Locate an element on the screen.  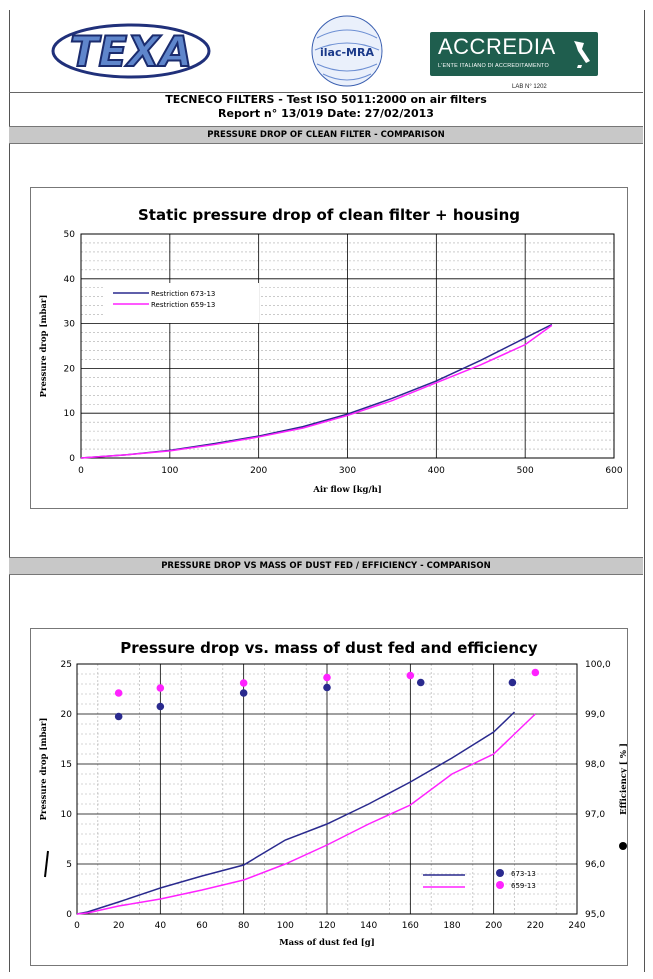
texa-logo: TEXA is located at coordinates (131, 51).